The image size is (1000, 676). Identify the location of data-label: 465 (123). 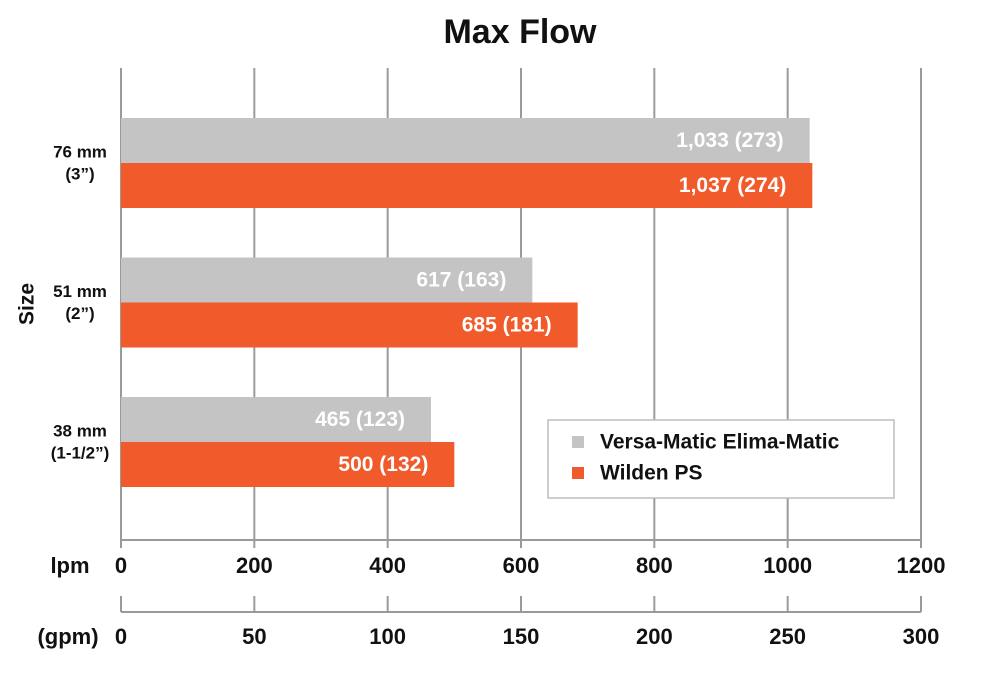
(360, 419).